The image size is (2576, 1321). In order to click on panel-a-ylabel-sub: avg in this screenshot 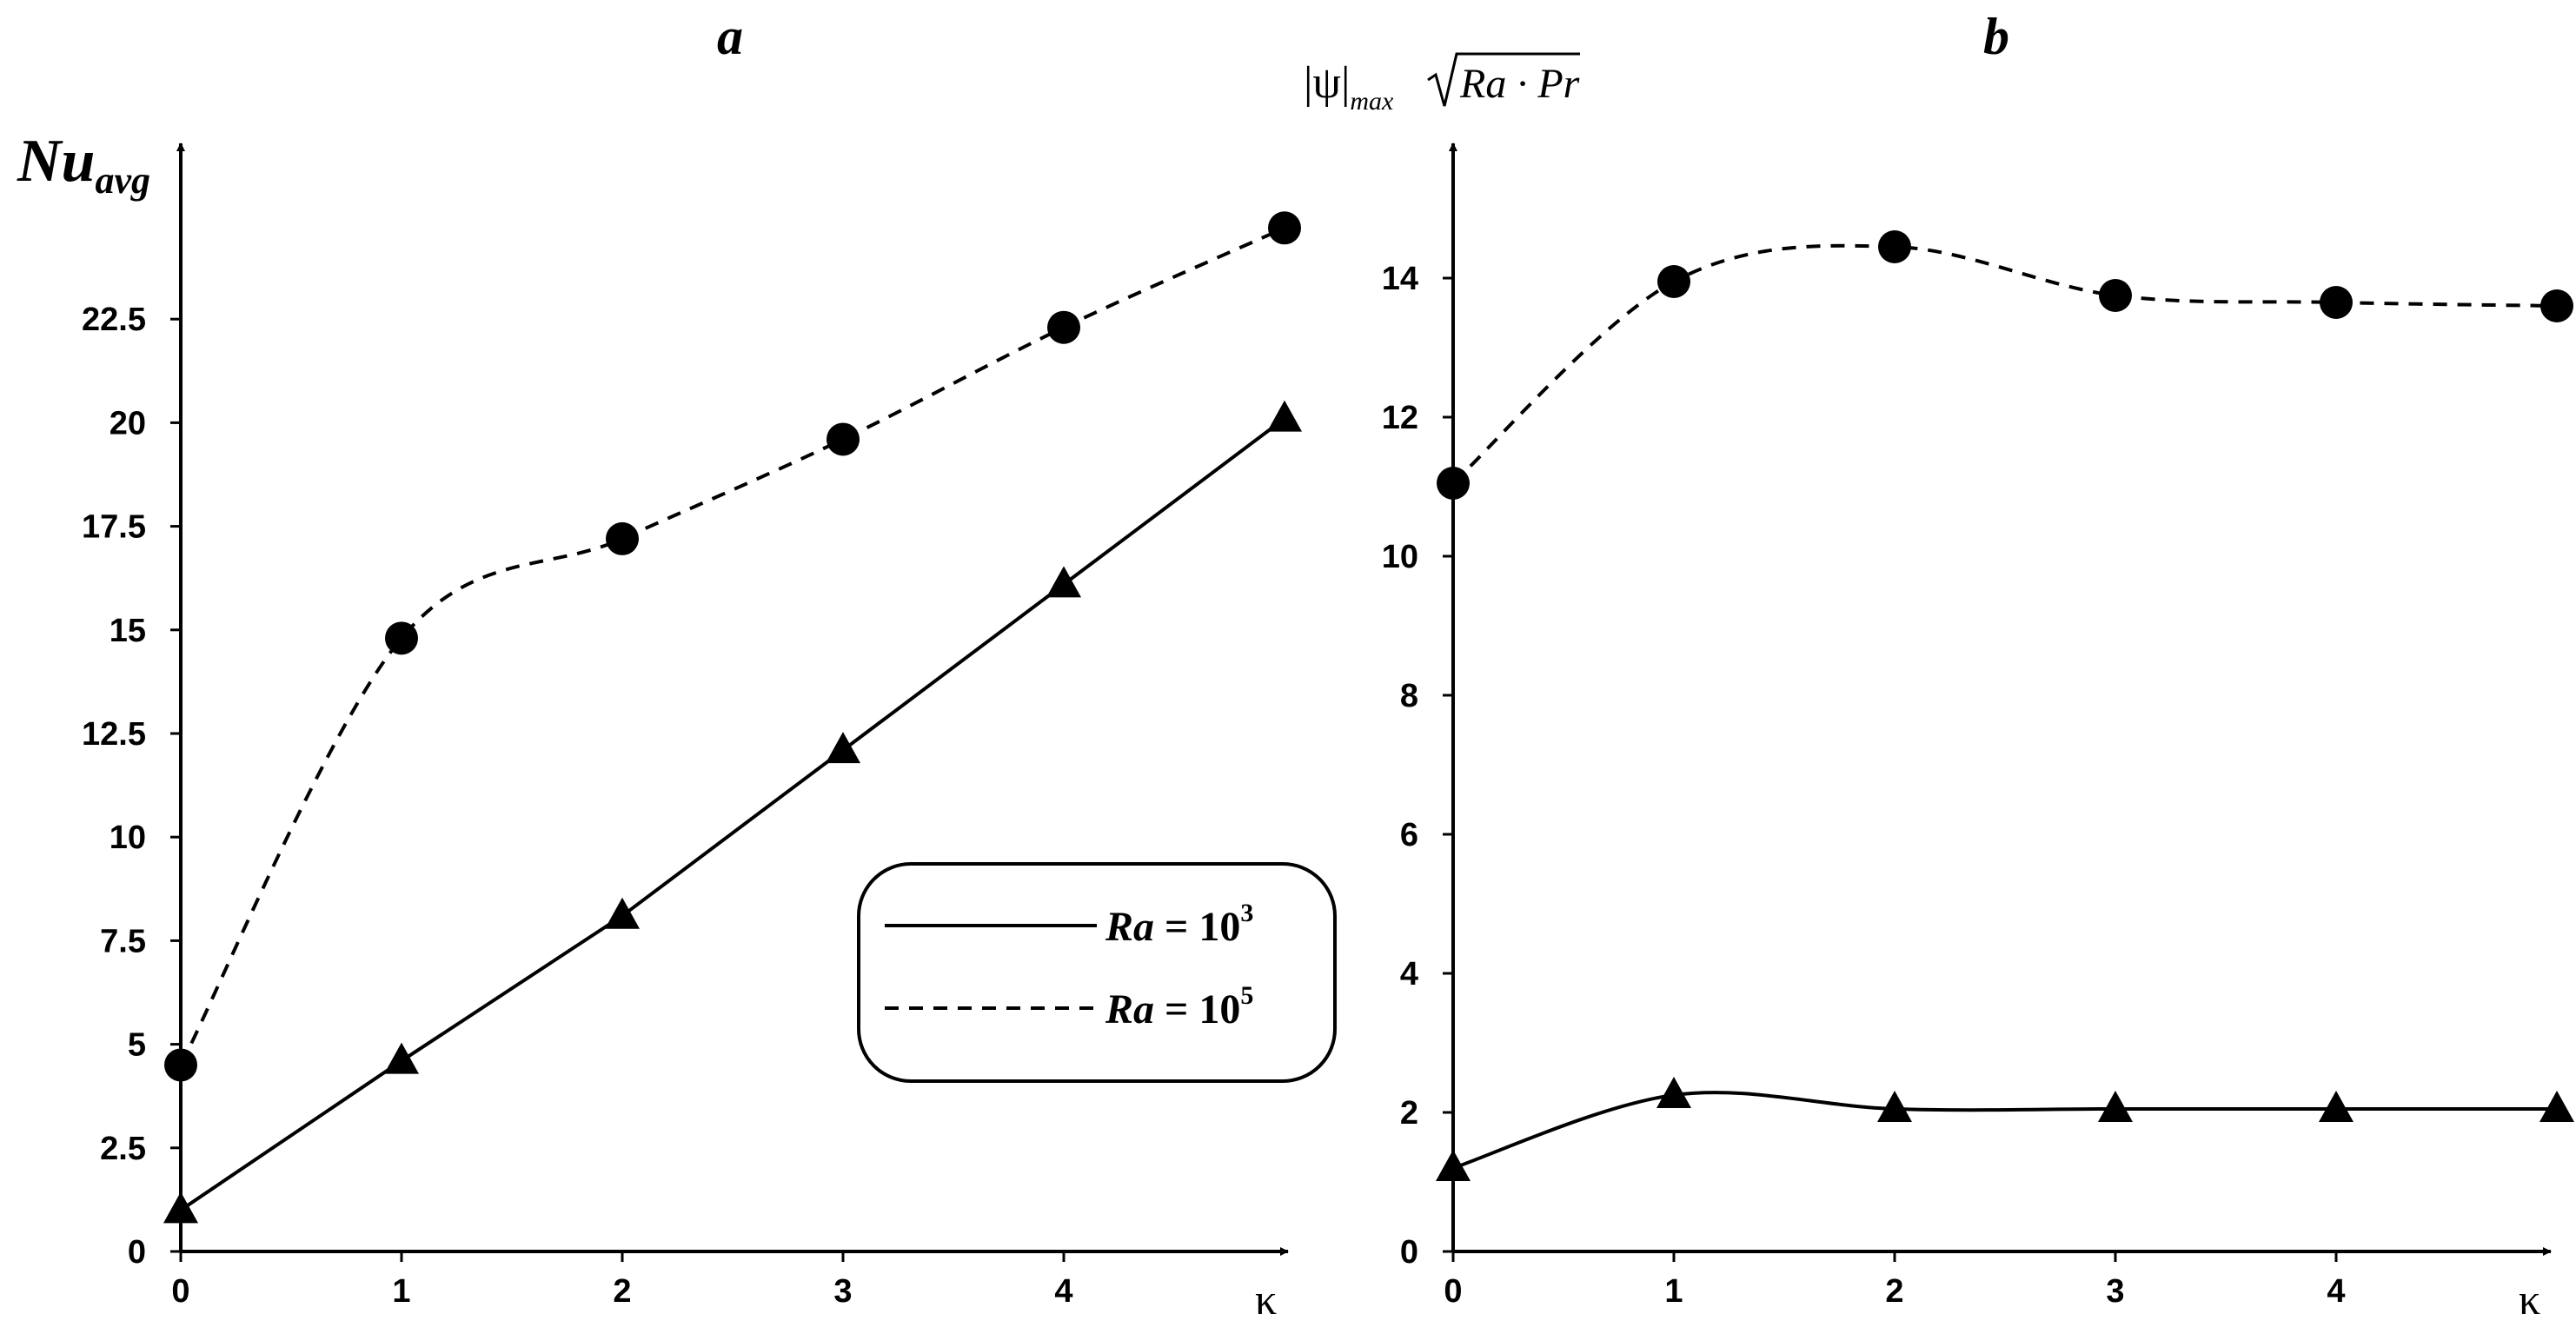, I will do `click(122, 180)`.